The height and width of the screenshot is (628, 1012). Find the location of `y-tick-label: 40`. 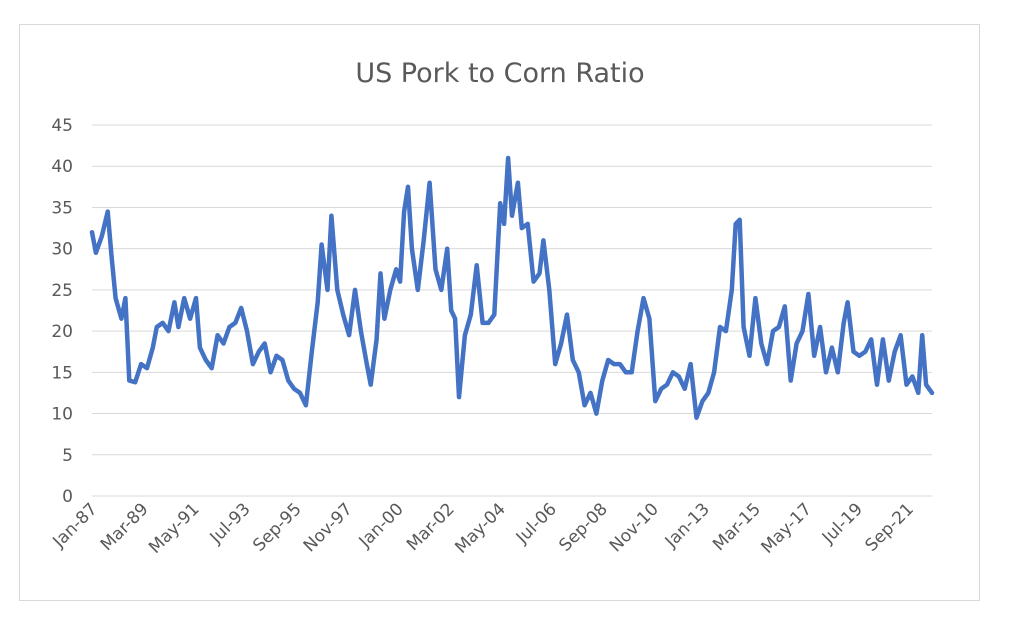

y-tick-label: 40 is located at coordinates (62, 167).